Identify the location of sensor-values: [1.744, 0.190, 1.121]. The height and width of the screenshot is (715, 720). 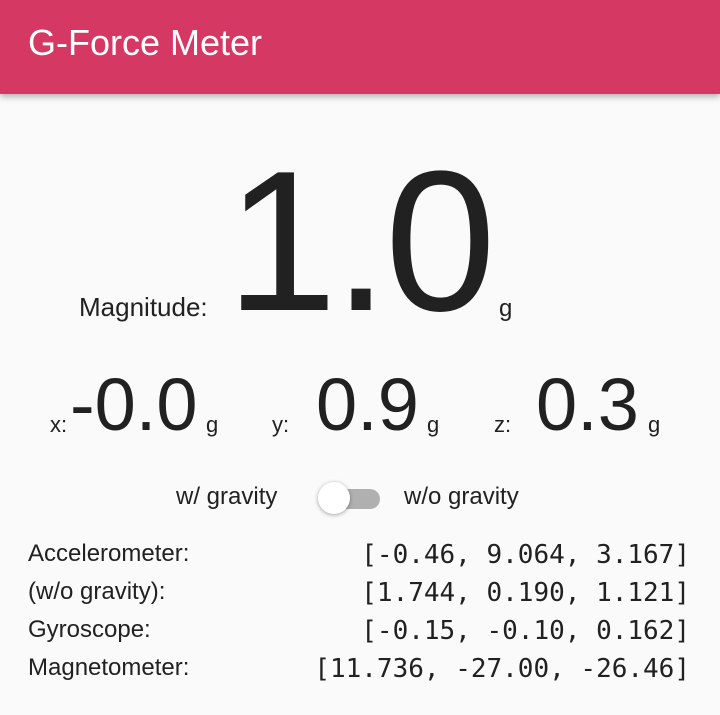
(525, 593).